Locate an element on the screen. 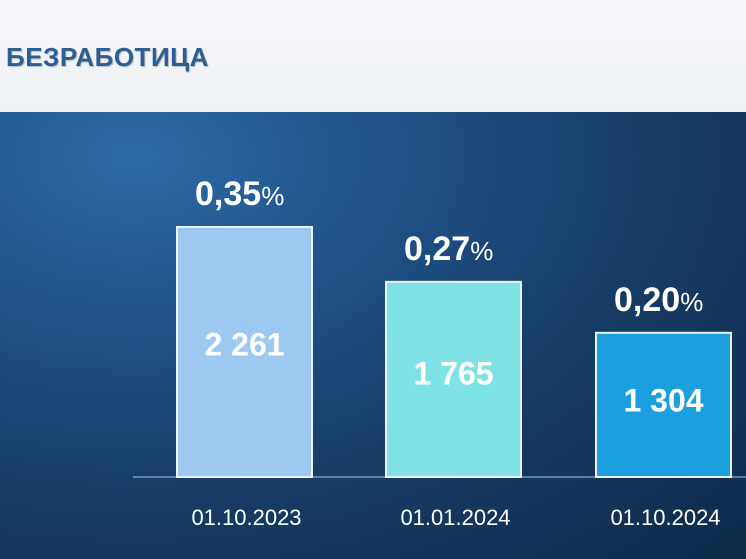 The width and height of the screenshot is (746, 559). bar-value-label-2: 1 765 is located at coordinates (453, 374).